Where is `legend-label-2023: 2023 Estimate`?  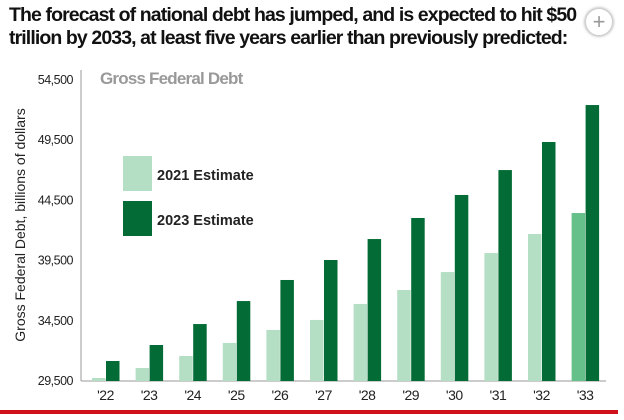
legend-label-2023: 2023 Estimate is located at coordinates (205, 221).